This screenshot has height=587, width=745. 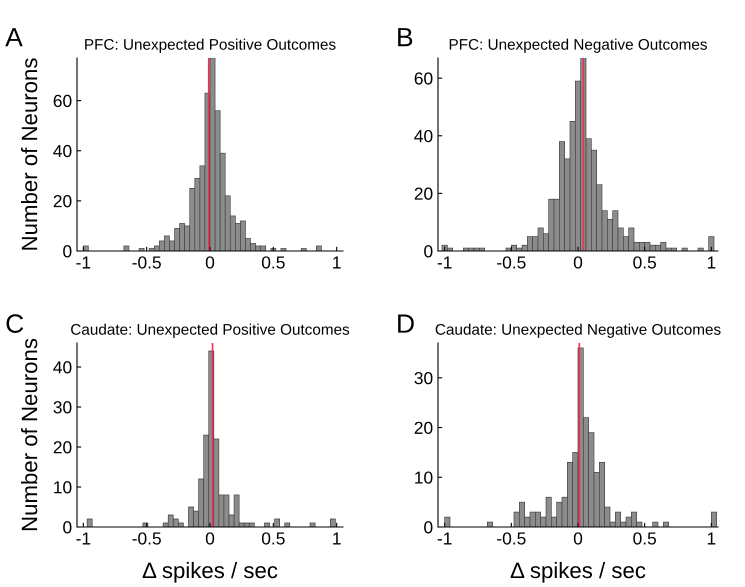 I want to click on chart-title: PFC: Unexpected Positive Outcomes, so click(x=210, y=45).